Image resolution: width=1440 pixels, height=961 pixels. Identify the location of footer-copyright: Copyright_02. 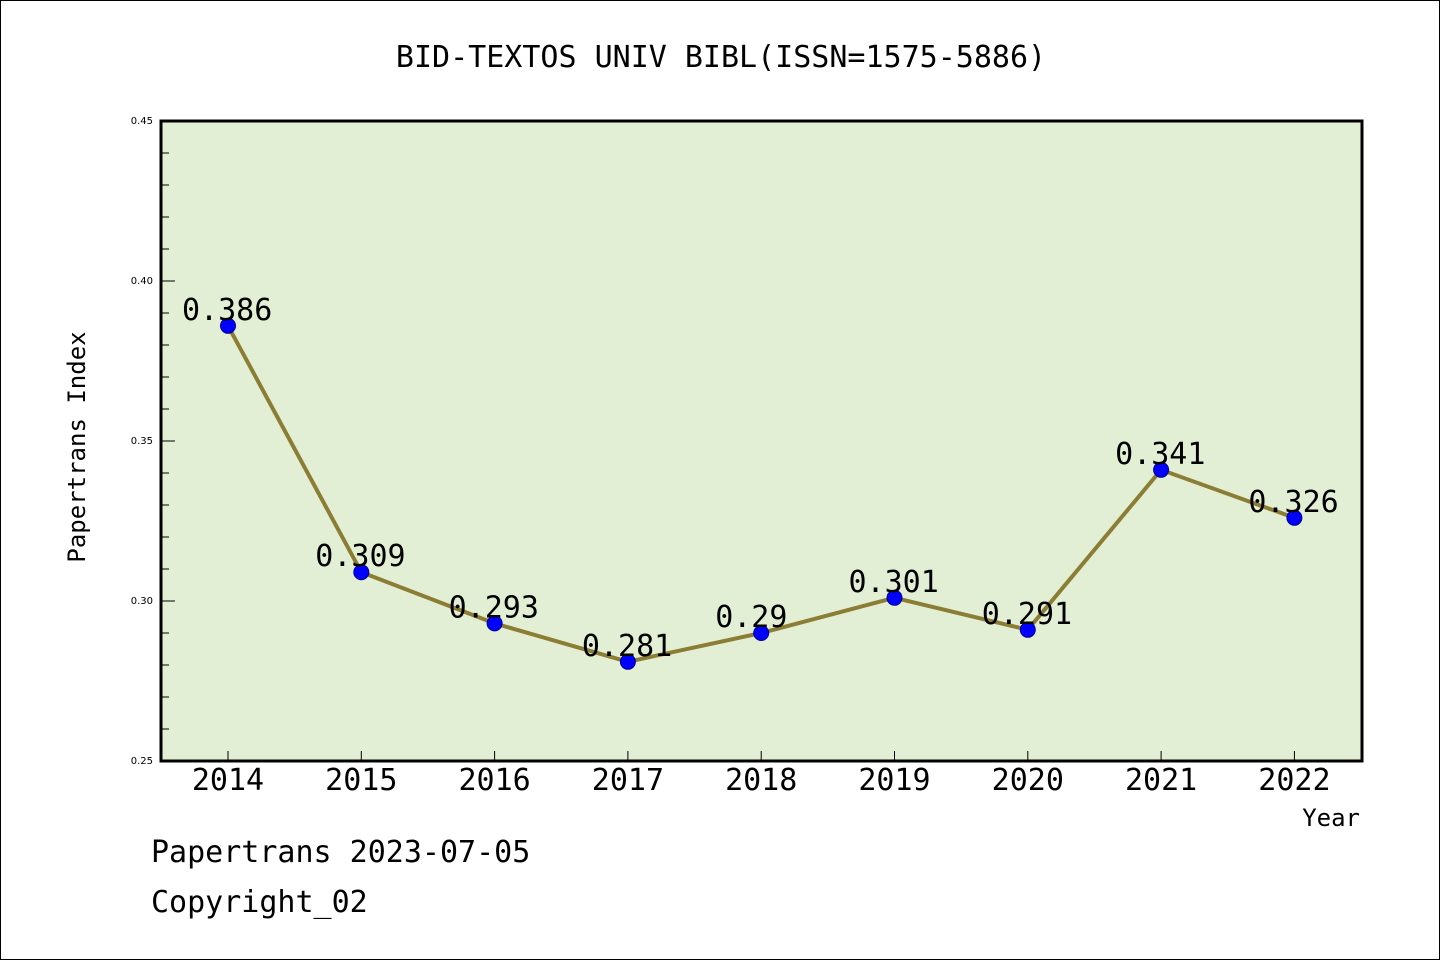
(259, 902).